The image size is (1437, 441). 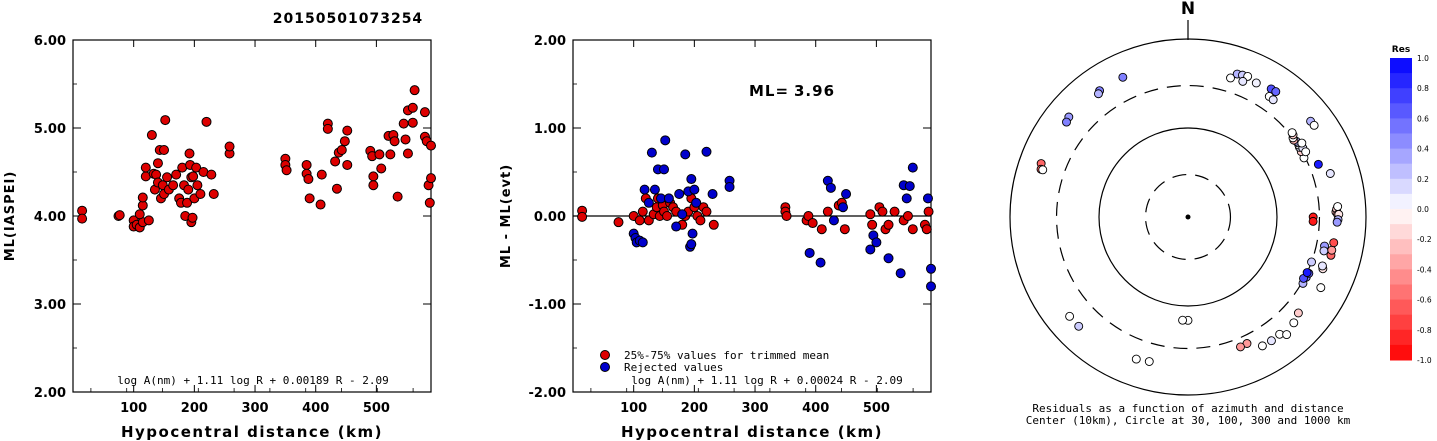 What do you see at coordinates (1423, 118) in the screenshot?
I see `colorbar-tick-label: 0.6` at bounding box center [1423, 118].